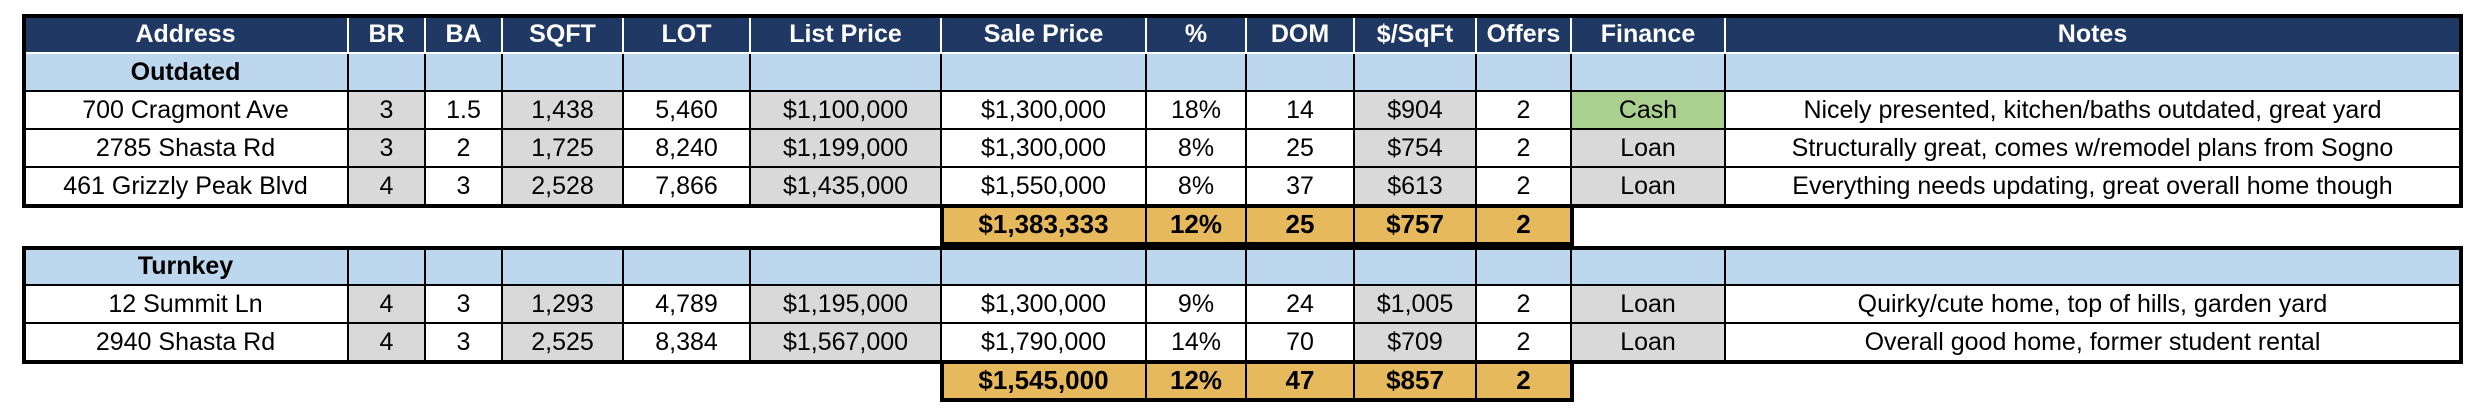 The height and width of the screenshot is (418, 2490). Describe the element at coordinates (1197, 111) in the screenshot. I see `data-cell: 18%` at that location.